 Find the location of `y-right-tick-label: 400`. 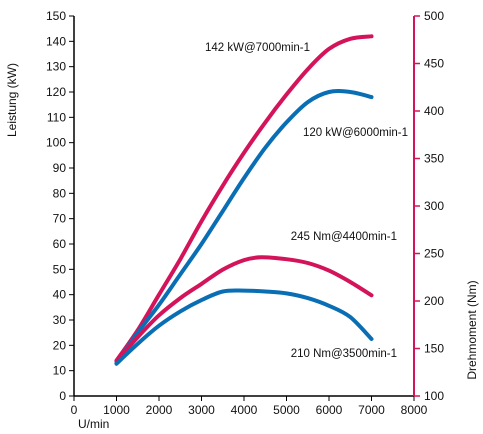

y-right-tick-label: 400 is located at coordinates (434, 111).